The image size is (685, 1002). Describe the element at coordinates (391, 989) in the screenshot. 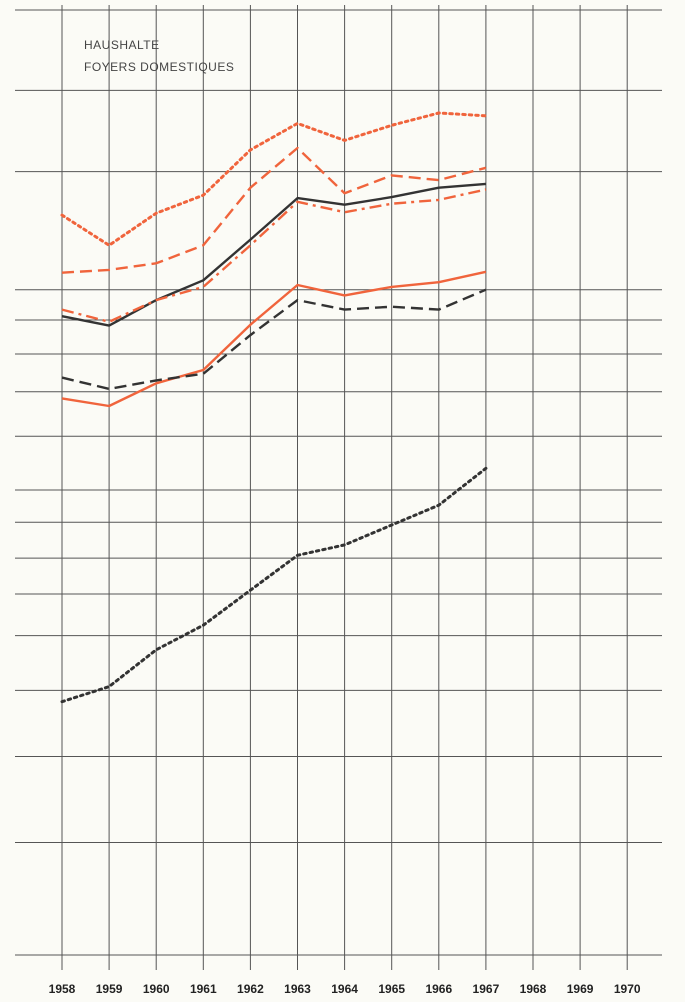

I see `x-tick-label: 1965` at that location.